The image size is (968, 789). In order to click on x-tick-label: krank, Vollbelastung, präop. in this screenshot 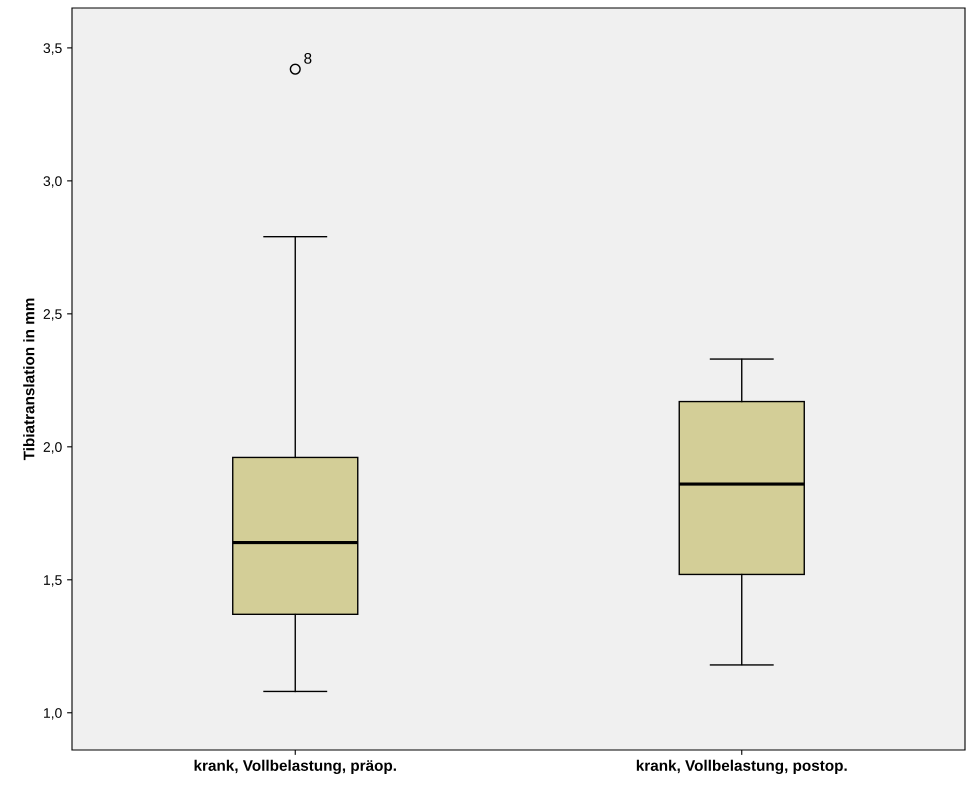, I will do `click(295, 767)`.